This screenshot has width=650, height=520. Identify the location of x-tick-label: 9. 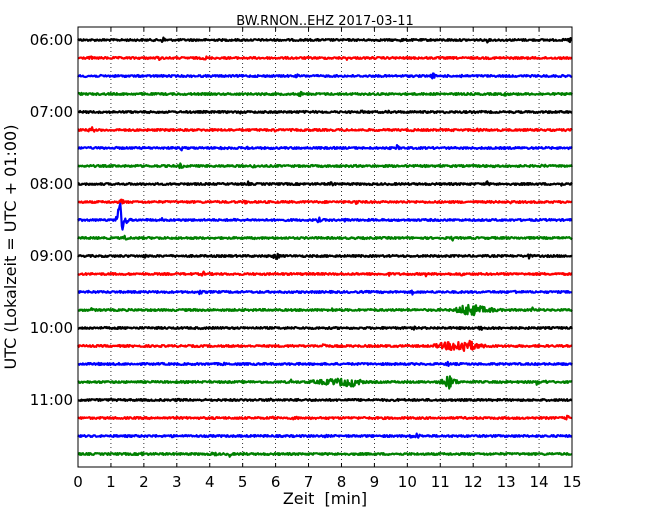
(375, 482).